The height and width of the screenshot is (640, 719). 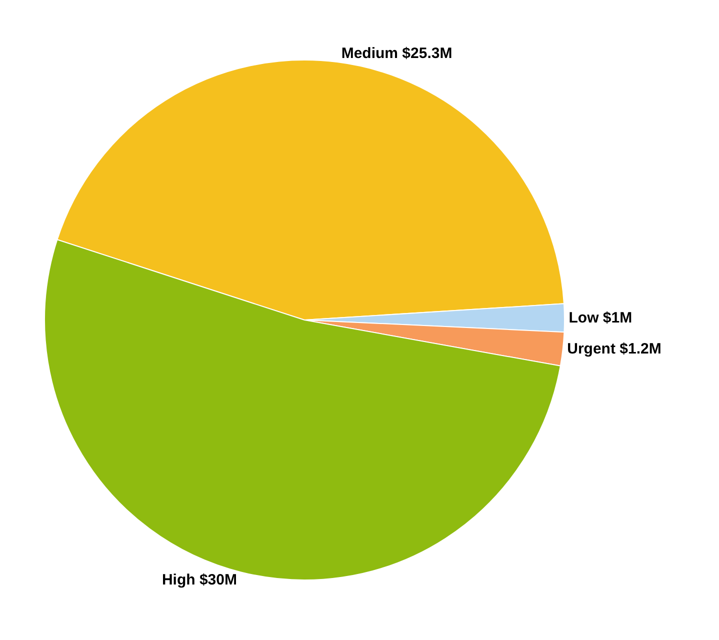 What do you see at coordinates (614, 349) in the screenshot?
I see `slice-label: Urgent $1.2M` at bounding box center [614, 349].